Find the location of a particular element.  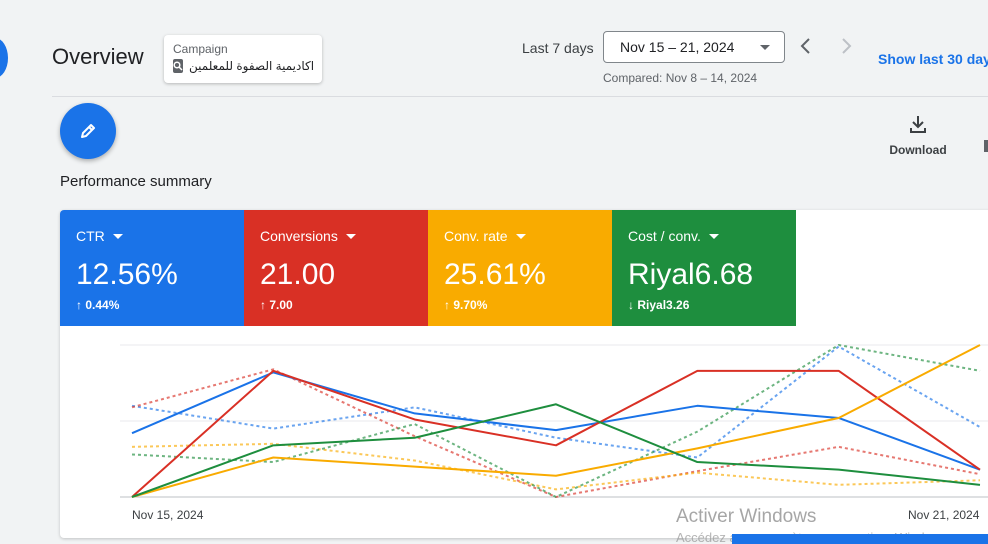

metric-delta: ↑ 9.70% is located at coordinates (466, 305).